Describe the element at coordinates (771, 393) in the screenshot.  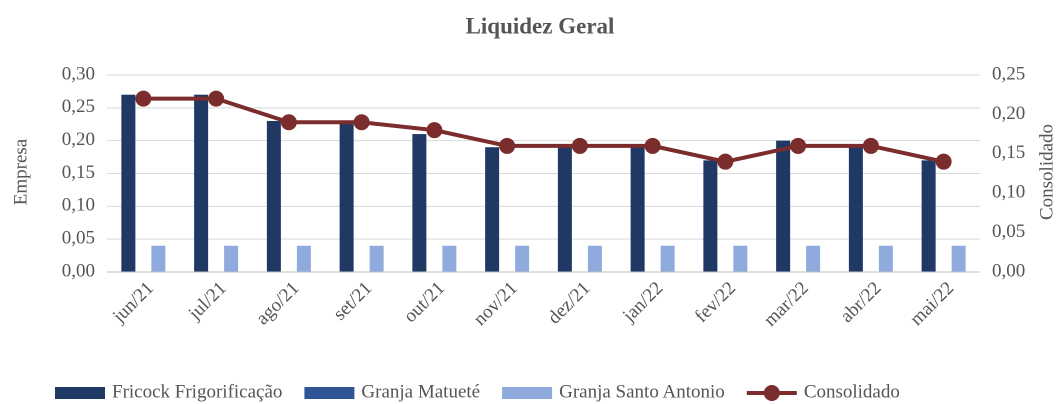
I see `legend-marker` at that location.